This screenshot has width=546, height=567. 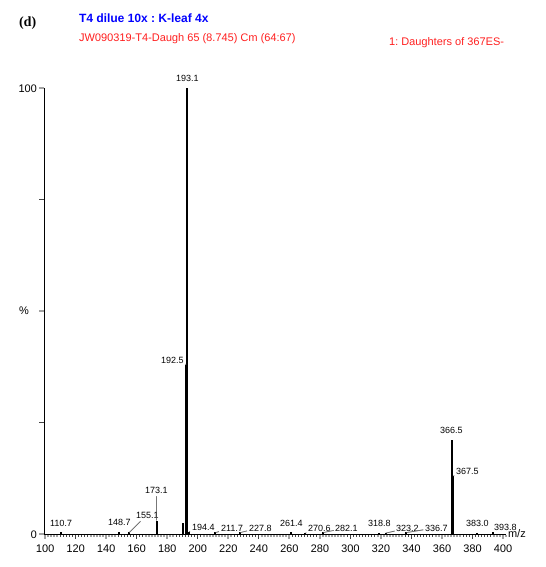 I want to click on x-tick-label: 240, so click(x=259, y=549).